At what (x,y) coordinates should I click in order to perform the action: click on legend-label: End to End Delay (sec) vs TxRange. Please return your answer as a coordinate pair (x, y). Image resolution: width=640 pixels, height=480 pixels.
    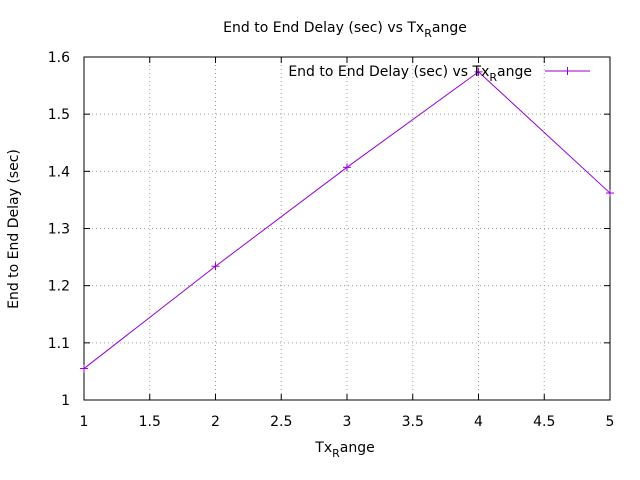
    Looking at the image, I should click on (410, 74).